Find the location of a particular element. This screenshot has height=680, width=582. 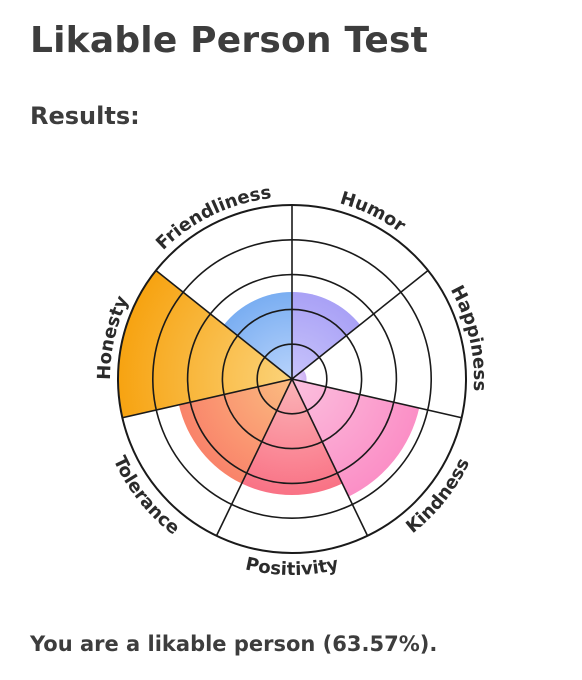

wedge-humor is located at coordinates (326, 335).